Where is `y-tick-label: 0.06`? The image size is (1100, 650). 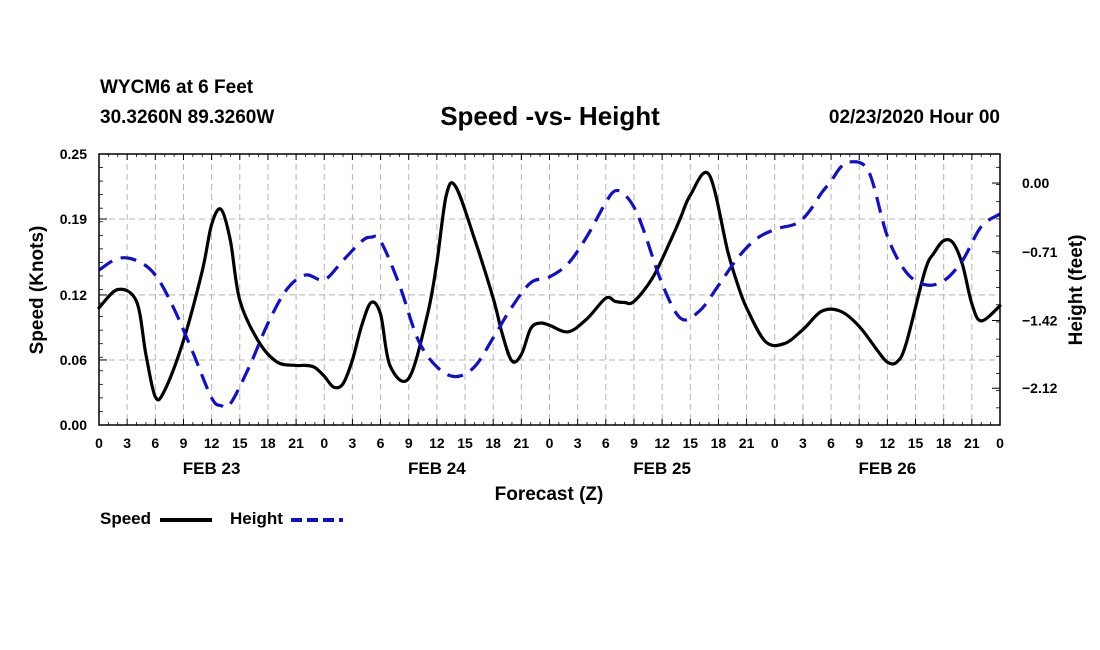
y-tick-label: 0.06 is located at coordinates (73, 360).